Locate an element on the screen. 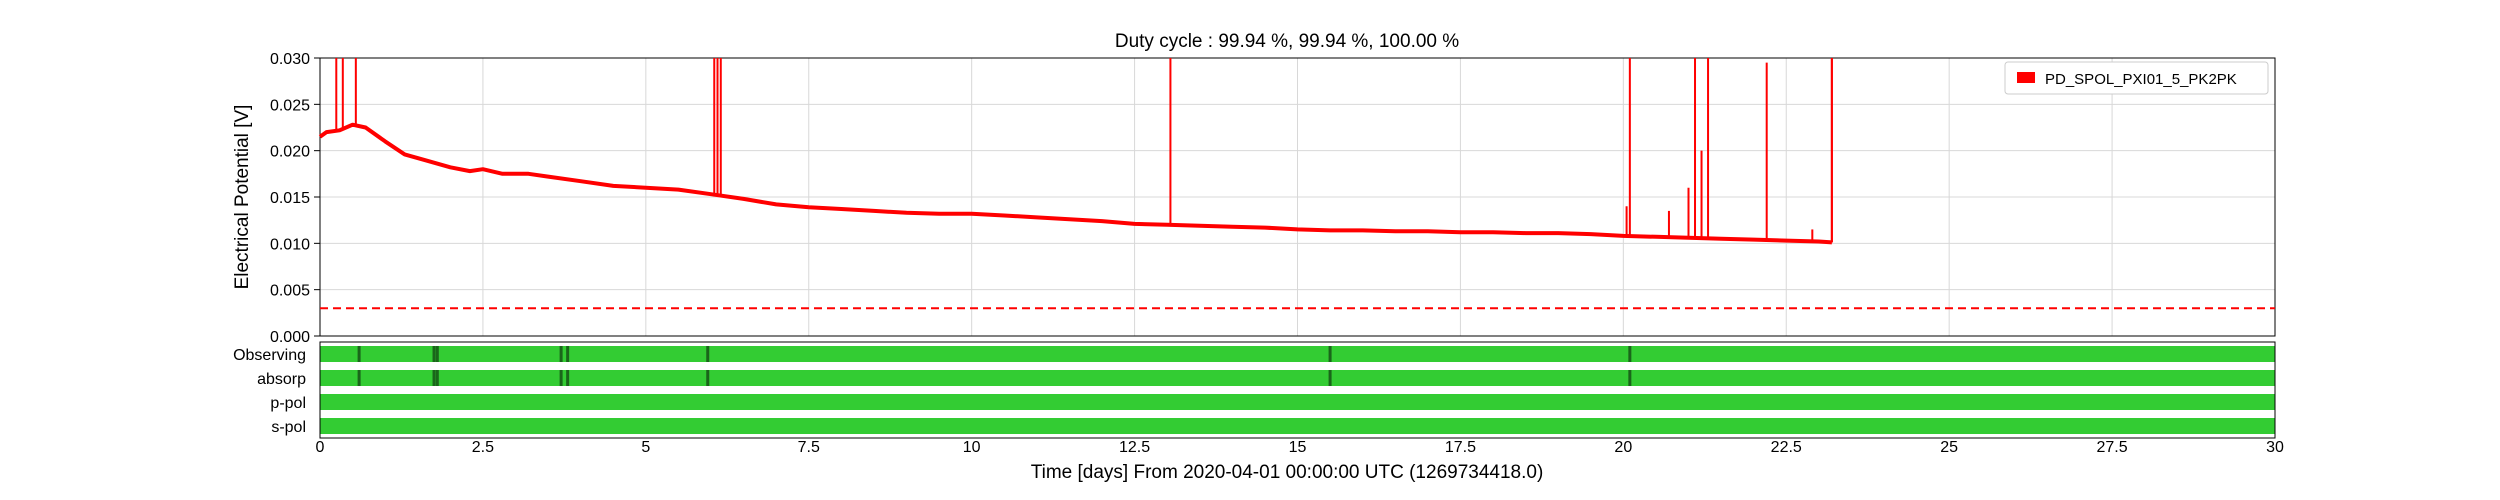 Image resolution: width=2500 pixels, height=500 pixels. y-axis-label: Electrical Potential [V] is located at coordinates (242, 197).